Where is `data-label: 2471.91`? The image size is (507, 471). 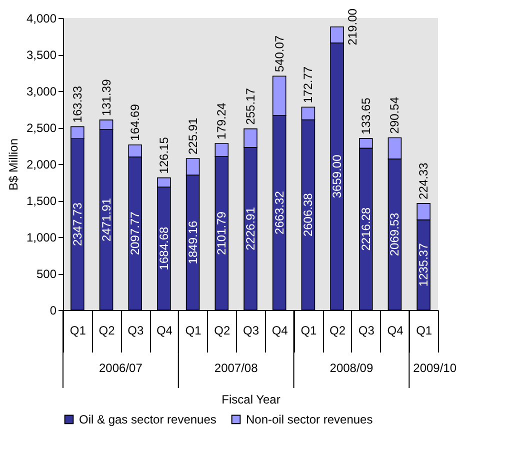
data-label: 2471.91 is located at coordinates (106, 220).